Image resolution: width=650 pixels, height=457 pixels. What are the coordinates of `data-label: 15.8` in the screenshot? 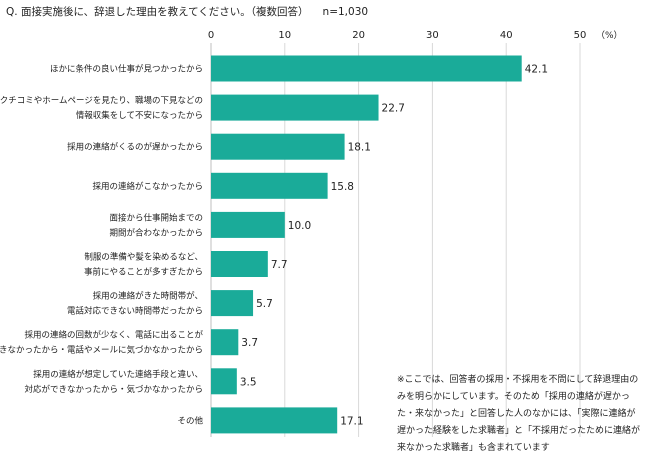 It's located at (342, 187).